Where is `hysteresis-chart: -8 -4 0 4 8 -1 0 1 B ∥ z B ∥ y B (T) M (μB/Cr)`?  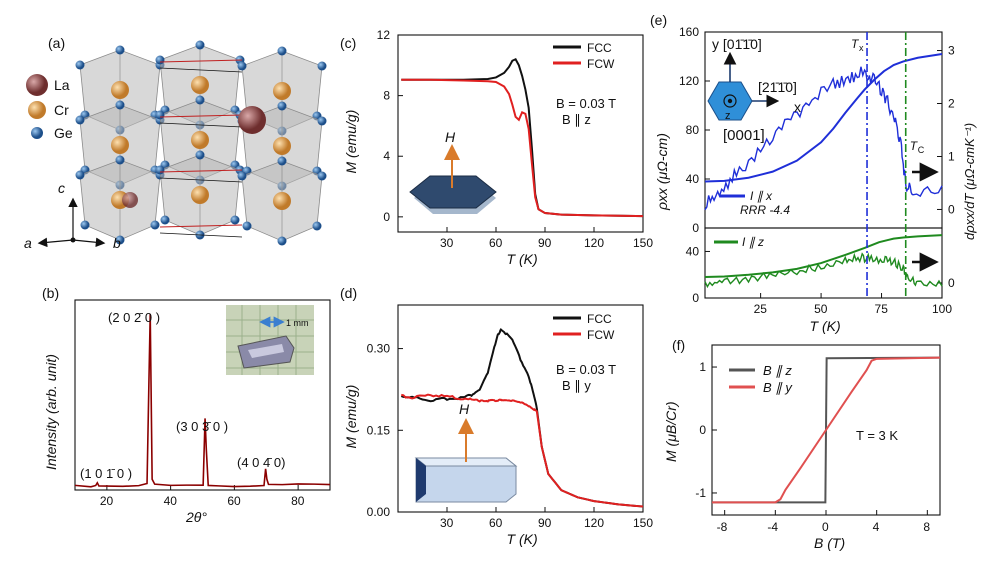 hysteresis-chart: -8 -4 0 4 8 -1 0 1 B ∥ z B ∥ y B (T) M (μB/Cr) is located at coordinates (802, 447).